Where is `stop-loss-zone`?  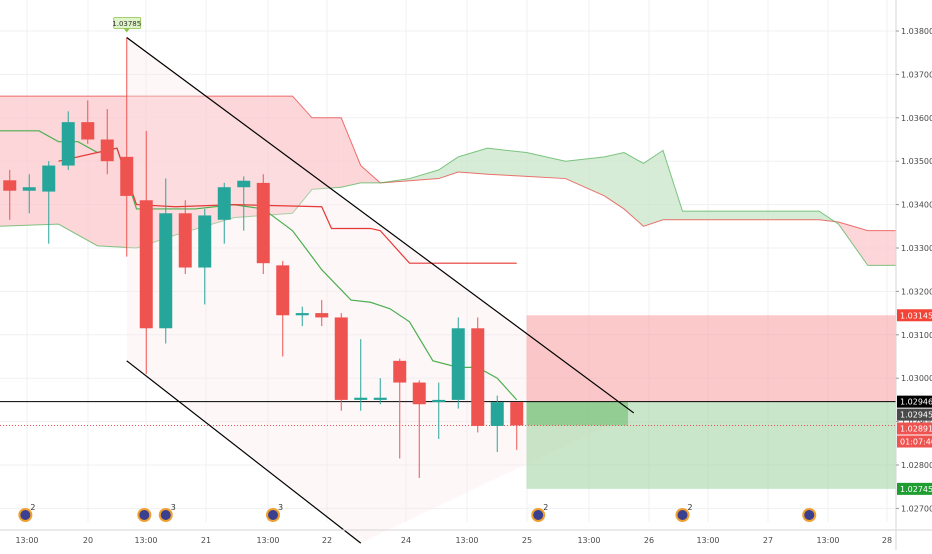 stop-loss-zone is located at coordinates (716, 358).